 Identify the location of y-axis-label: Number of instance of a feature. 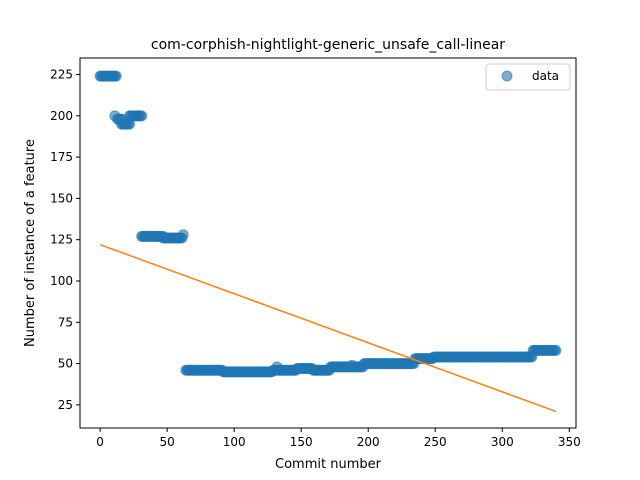
(30, 243).